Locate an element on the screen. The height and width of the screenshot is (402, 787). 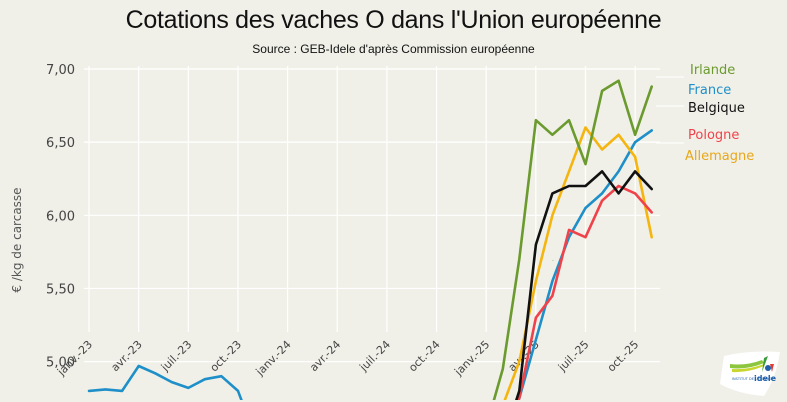
x-tick-label: avr.-24 is located at coordinates (325, 356).